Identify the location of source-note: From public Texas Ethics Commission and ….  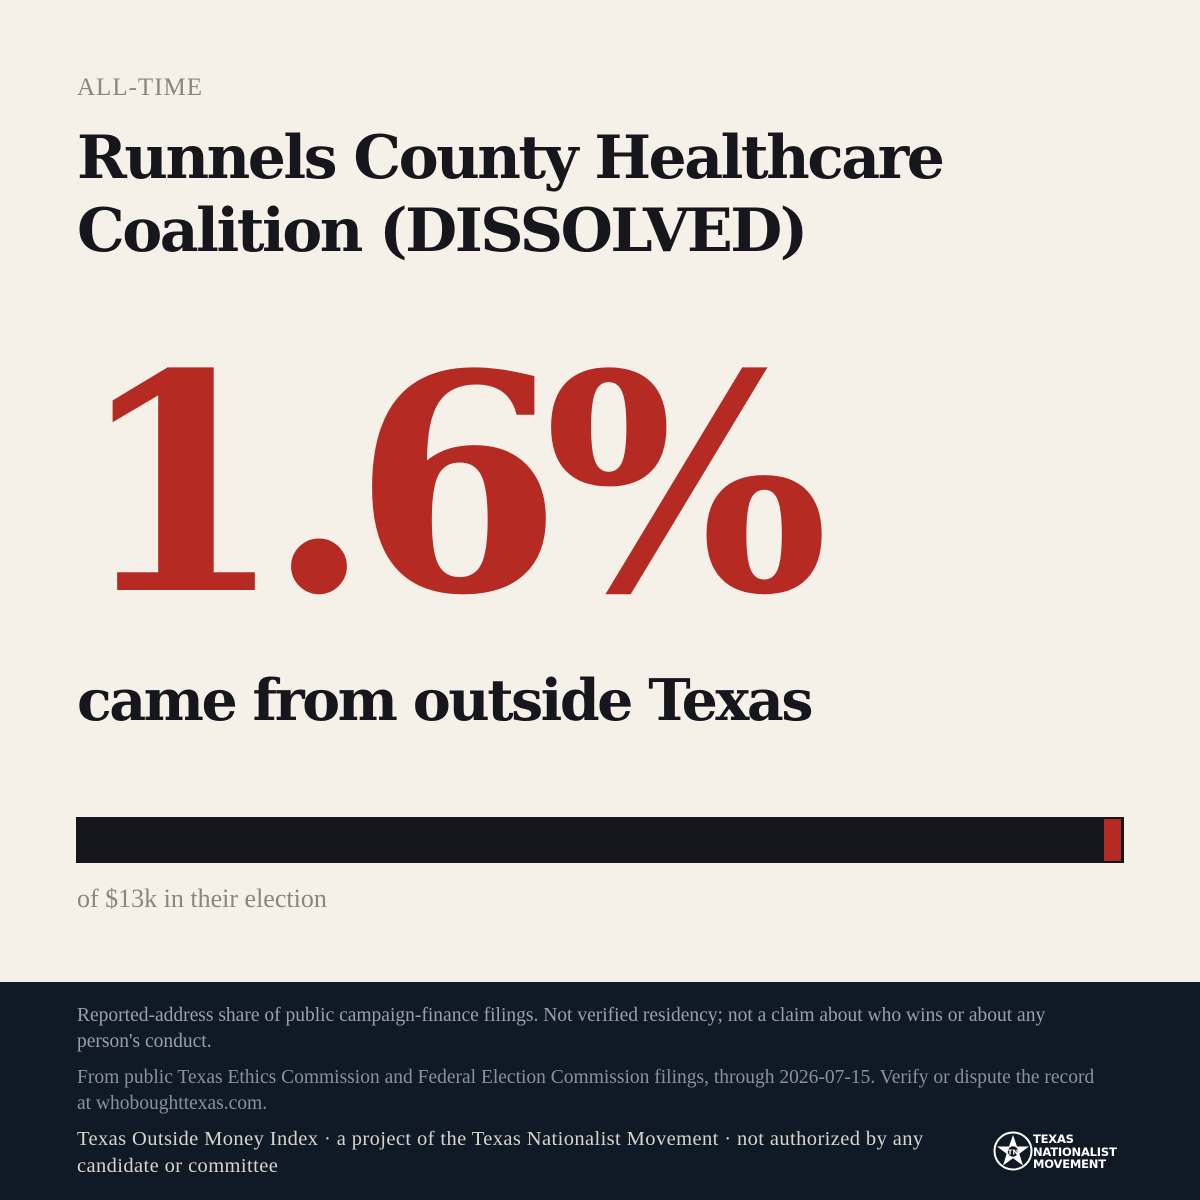
(586, 1090).